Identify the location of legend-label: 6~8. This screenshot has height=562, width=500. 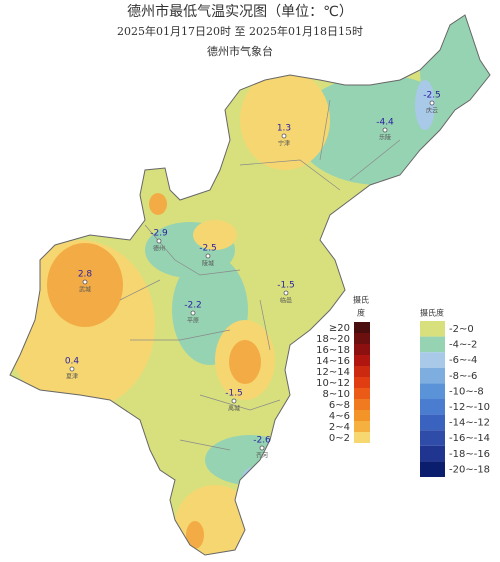
(339, 405).